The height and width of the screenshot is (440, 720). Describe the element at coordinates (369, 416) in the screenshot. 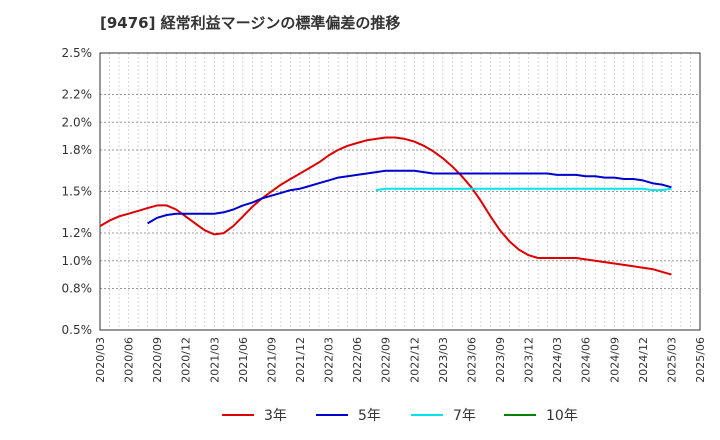

I see `legend-label: 5年` at that location.